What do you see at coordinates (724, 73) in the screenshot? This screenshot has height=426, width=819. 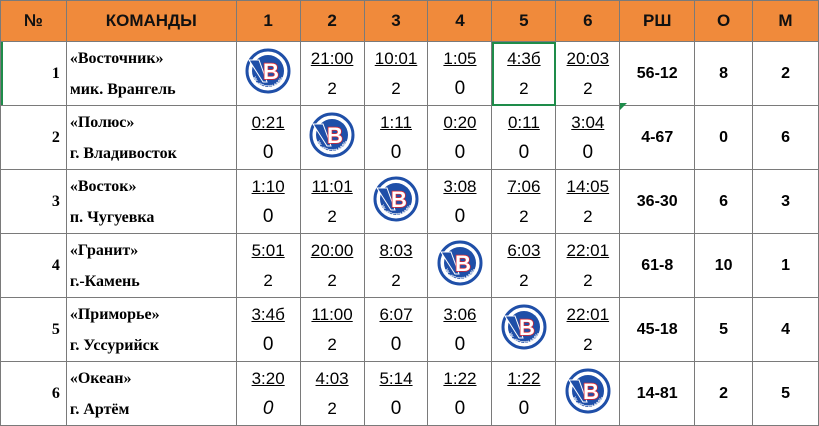 I see `total-o: 8` at bounding box center [724, 73].